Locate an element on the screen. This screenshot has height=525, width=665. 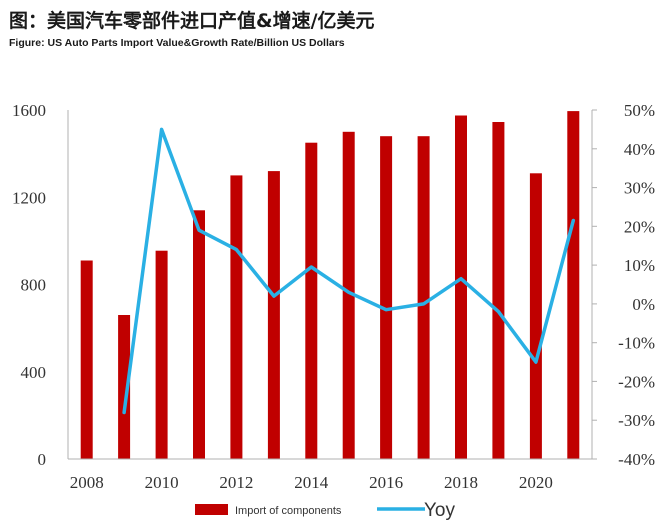
x-axis-labels: 2008 2010 2012 2014 2016 2018 2020 is located at coordinates (311, 482).